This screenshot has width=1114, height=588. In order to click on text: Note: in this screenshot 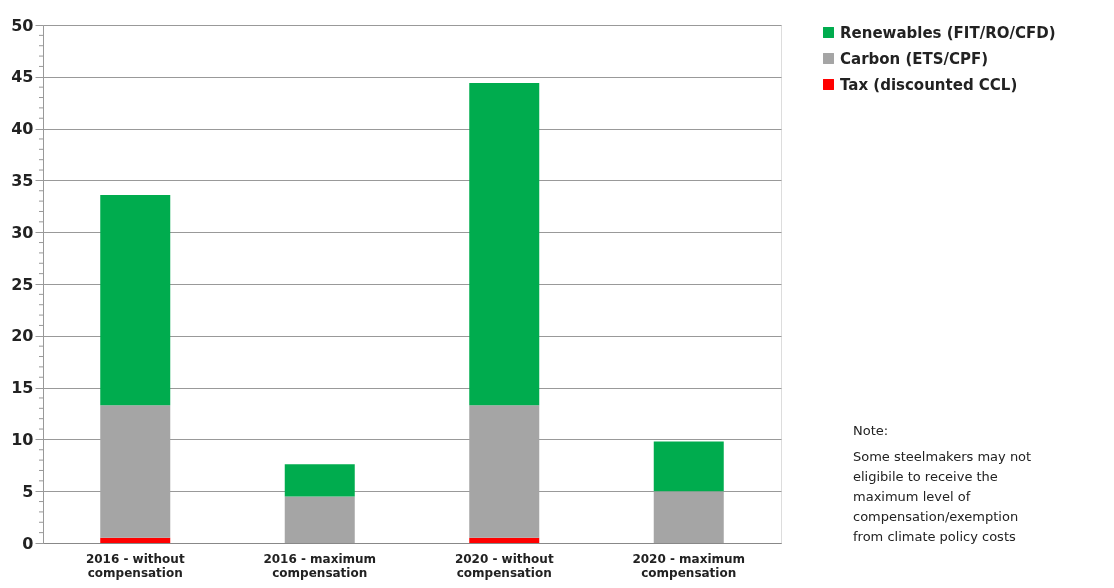, I will do `click(871, 430)`.